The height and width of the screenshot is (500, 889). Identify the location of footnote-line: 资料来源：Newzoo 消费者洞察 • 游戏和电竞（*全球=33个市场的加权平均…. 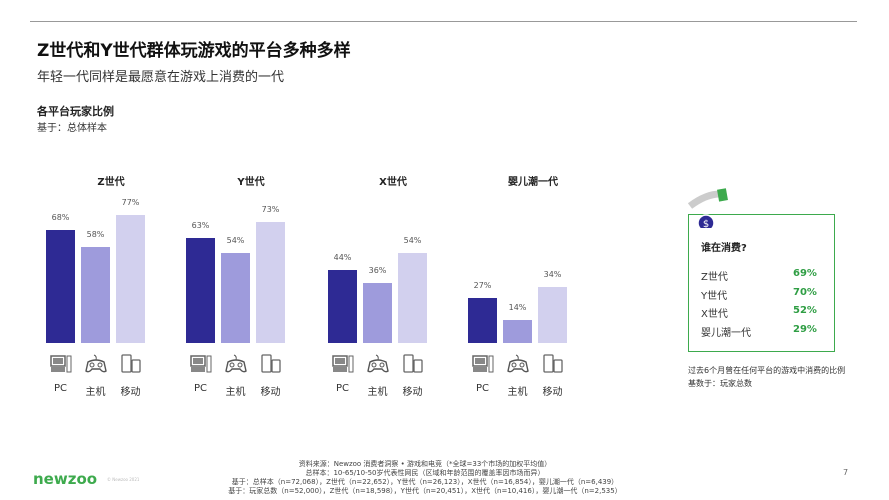
(425, 464).